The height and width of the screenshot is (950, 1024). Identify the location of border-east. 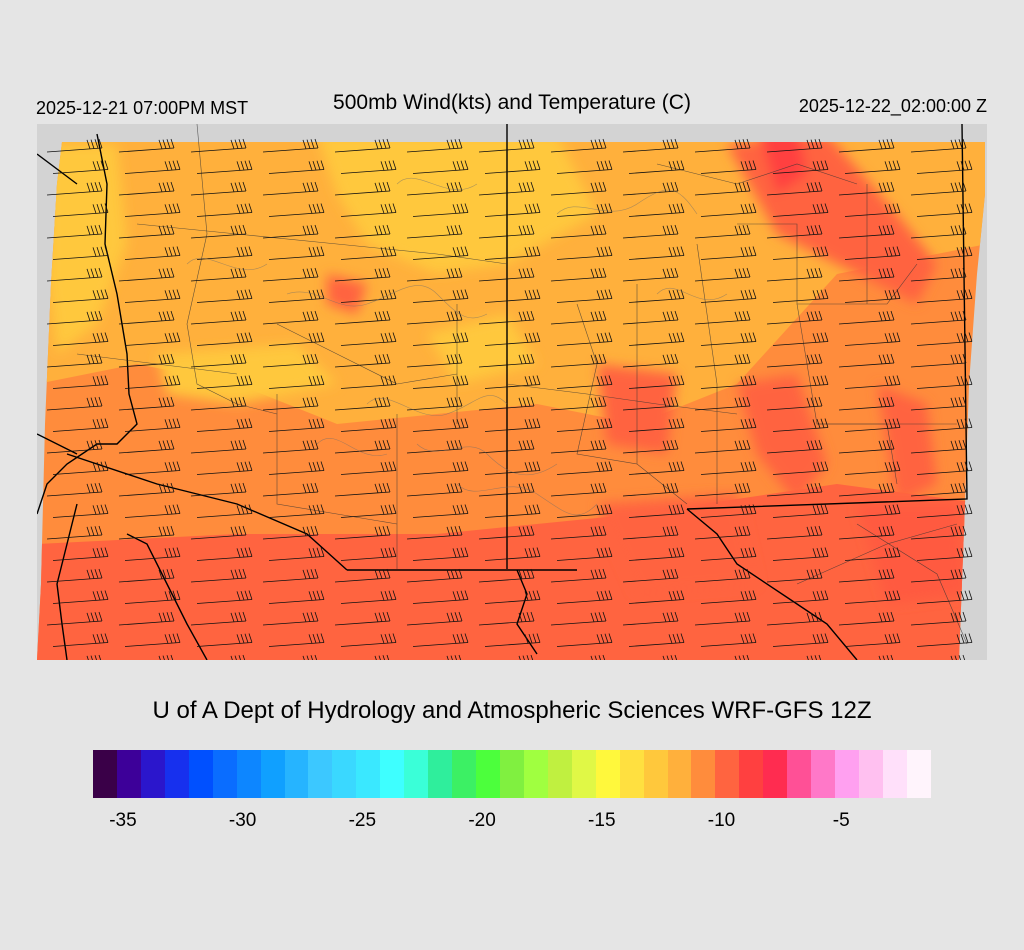
(827, 317).